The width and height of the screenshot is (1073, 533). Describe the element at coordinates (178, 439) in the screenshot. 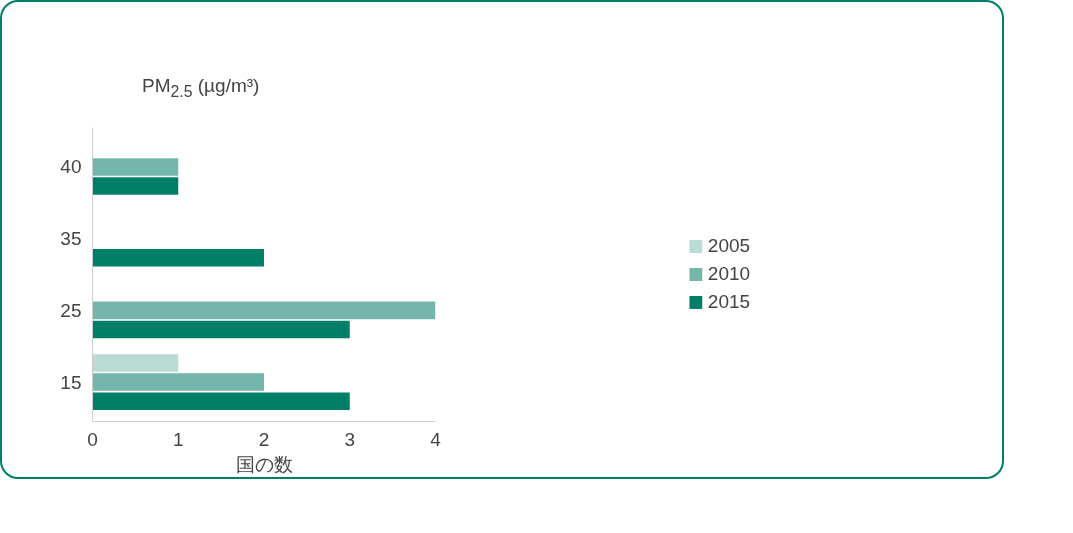

I see `x-tick-label: 1` at that location.